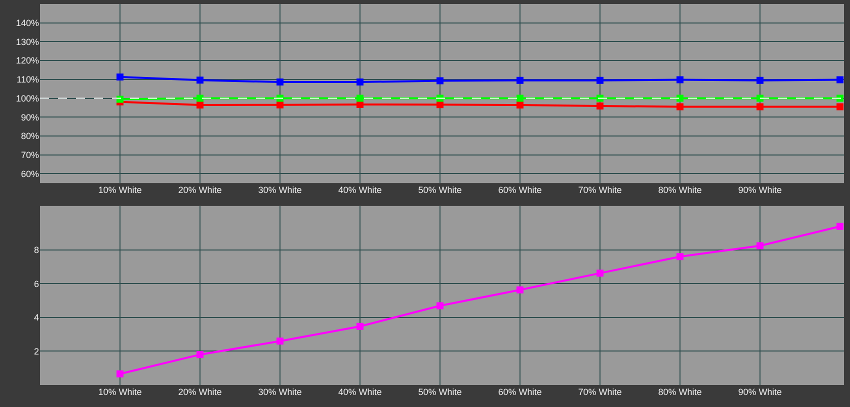 The height and width of the screenshot is (407, 850). I want to click on y-tick-label: 110%, so click(27, 79).